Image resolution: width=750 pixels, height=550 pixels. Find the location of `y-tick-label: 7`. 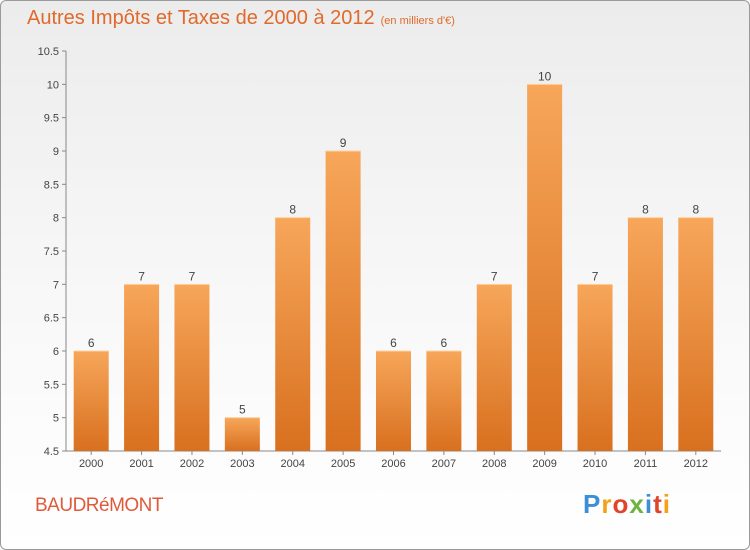

y-tick-label: 7 is located at coordinates (56, 285).